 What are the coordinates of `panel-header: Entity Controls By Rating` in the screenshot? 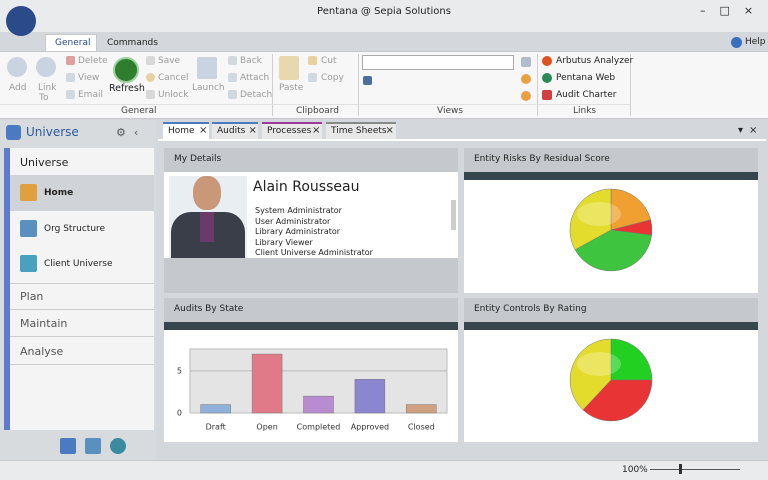 It's located at (611, 310).